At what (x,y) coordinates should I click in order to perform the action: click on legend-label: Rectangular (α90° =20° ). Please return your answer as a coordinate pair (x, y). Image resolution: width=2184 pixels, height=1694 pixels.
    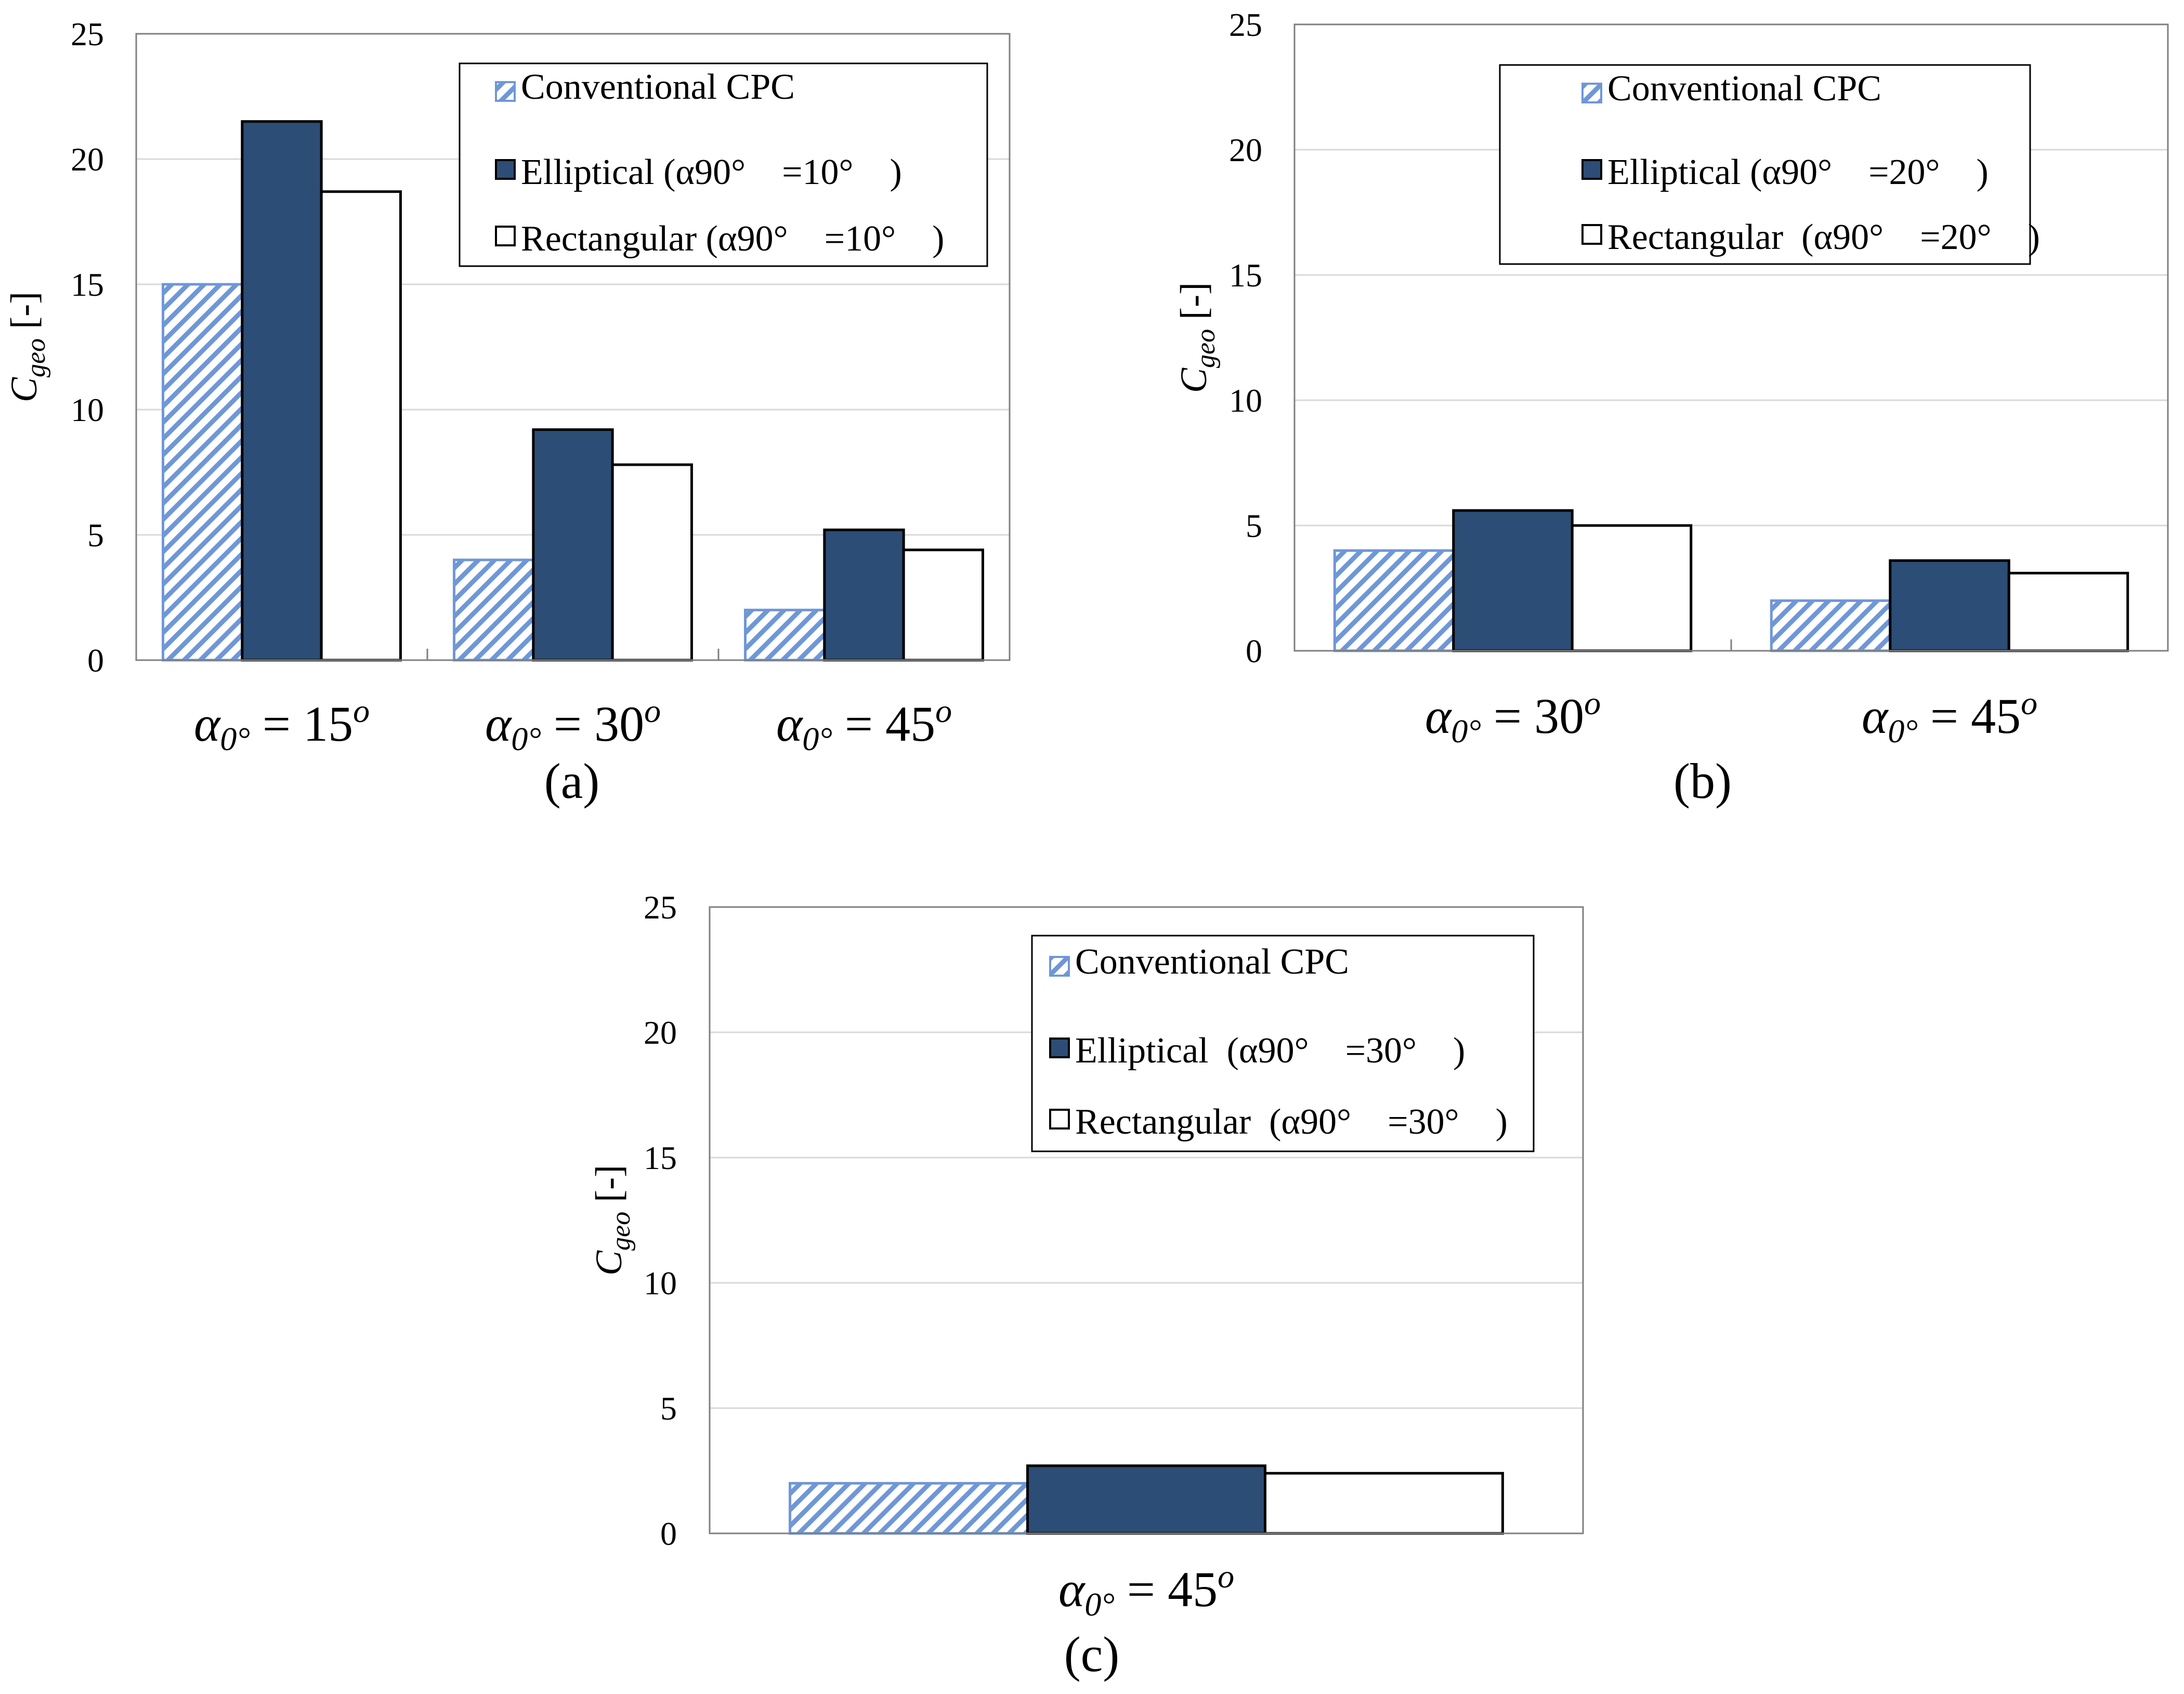
    Looking at the image, I should click on (1824, 237).